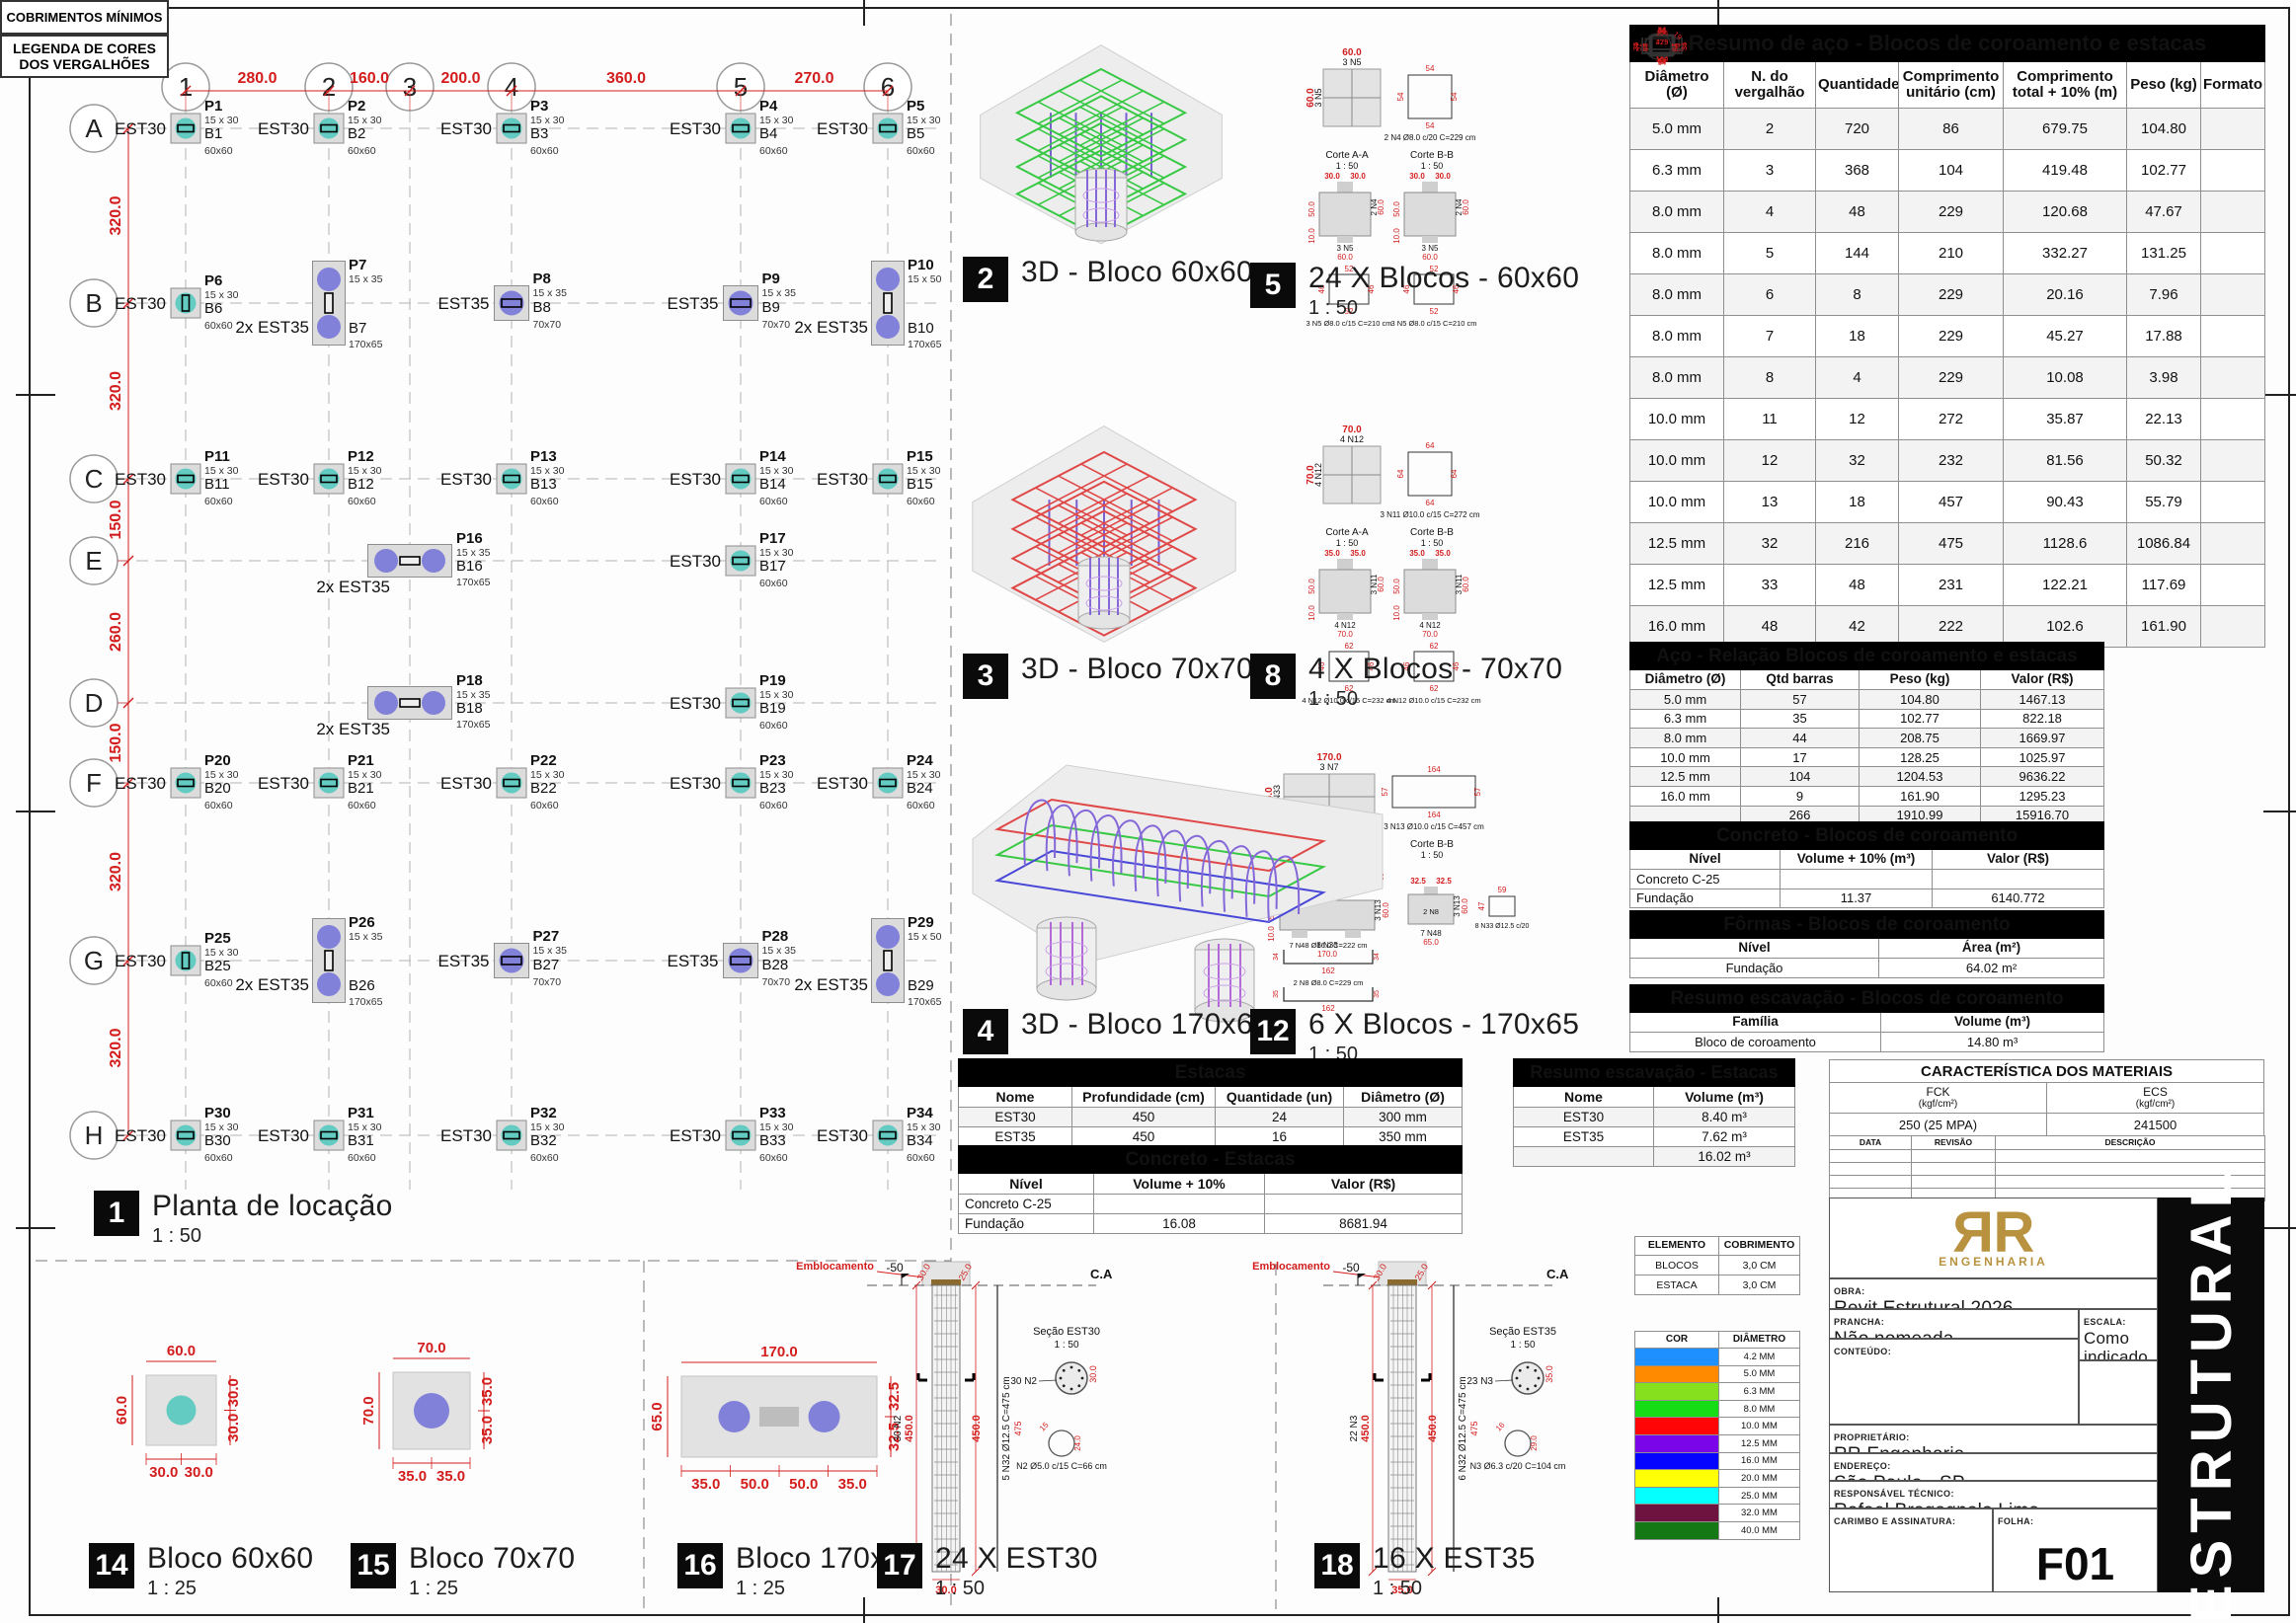  What do you see at coordinates (921, 985) in the screenshot?
I see `label-b: B29` at bounding box center [921, 985].